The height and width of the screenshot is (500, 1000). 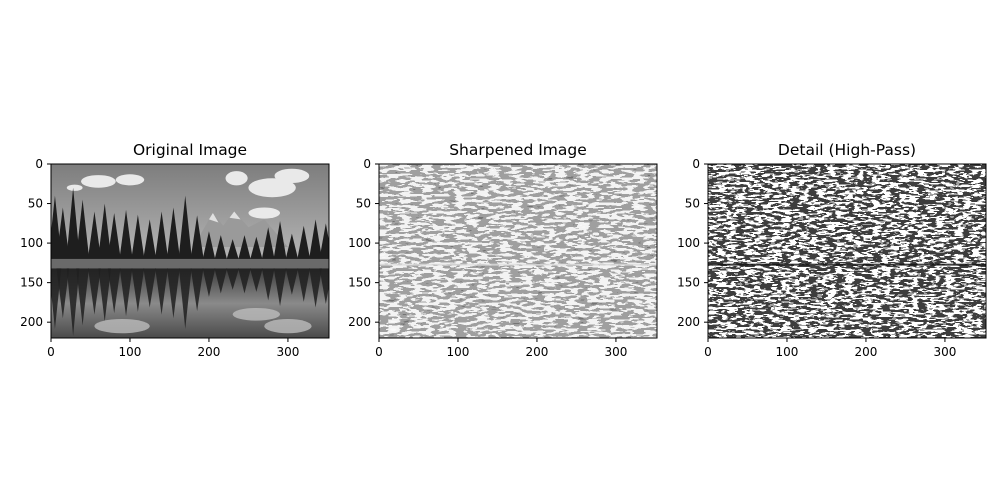 I want to click on panel-photo: Original Image 0 100 200 300 0 50 100 150 200, so click(x=175, y=250).